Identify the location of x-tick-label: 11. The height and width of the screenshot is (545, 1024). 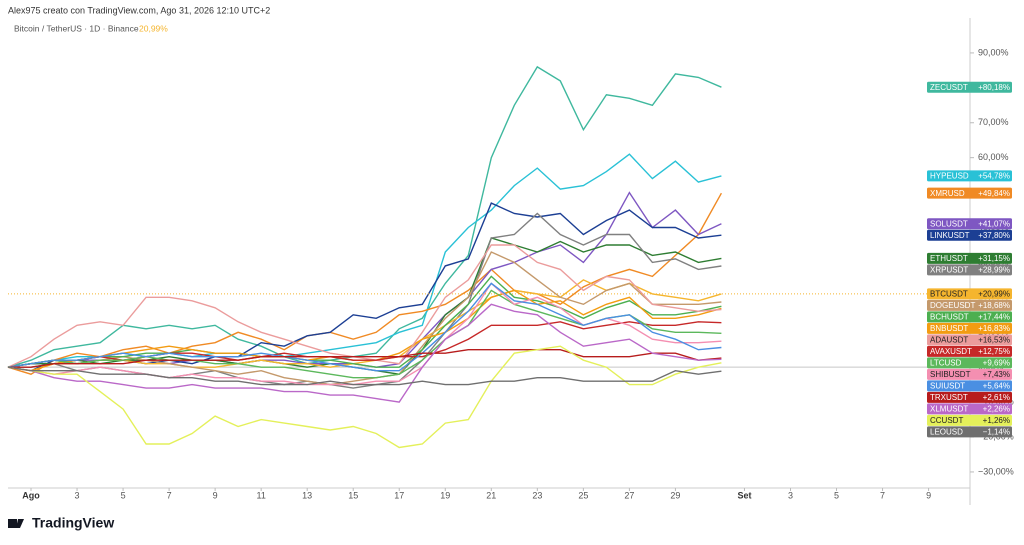
(260, 495).